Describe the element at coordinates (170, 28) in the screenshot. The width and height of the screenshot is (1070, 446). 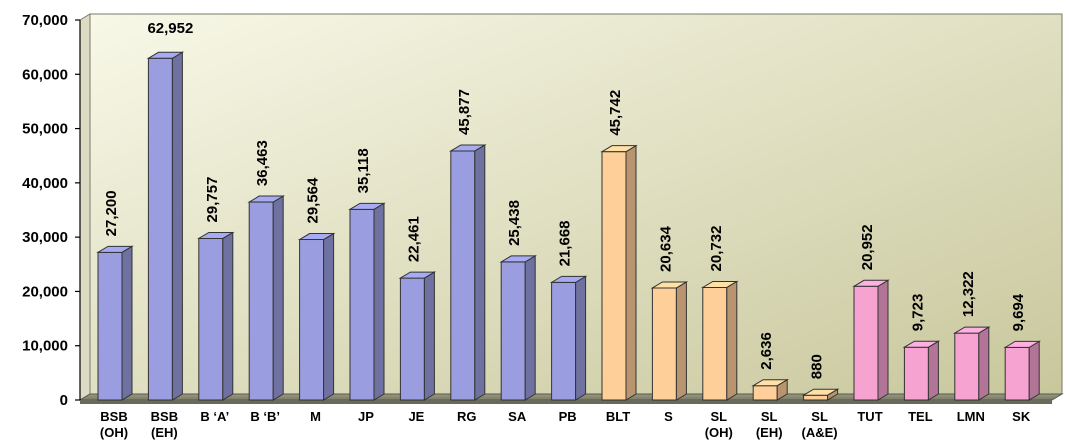
I see `data-label: 62,952` at that location.